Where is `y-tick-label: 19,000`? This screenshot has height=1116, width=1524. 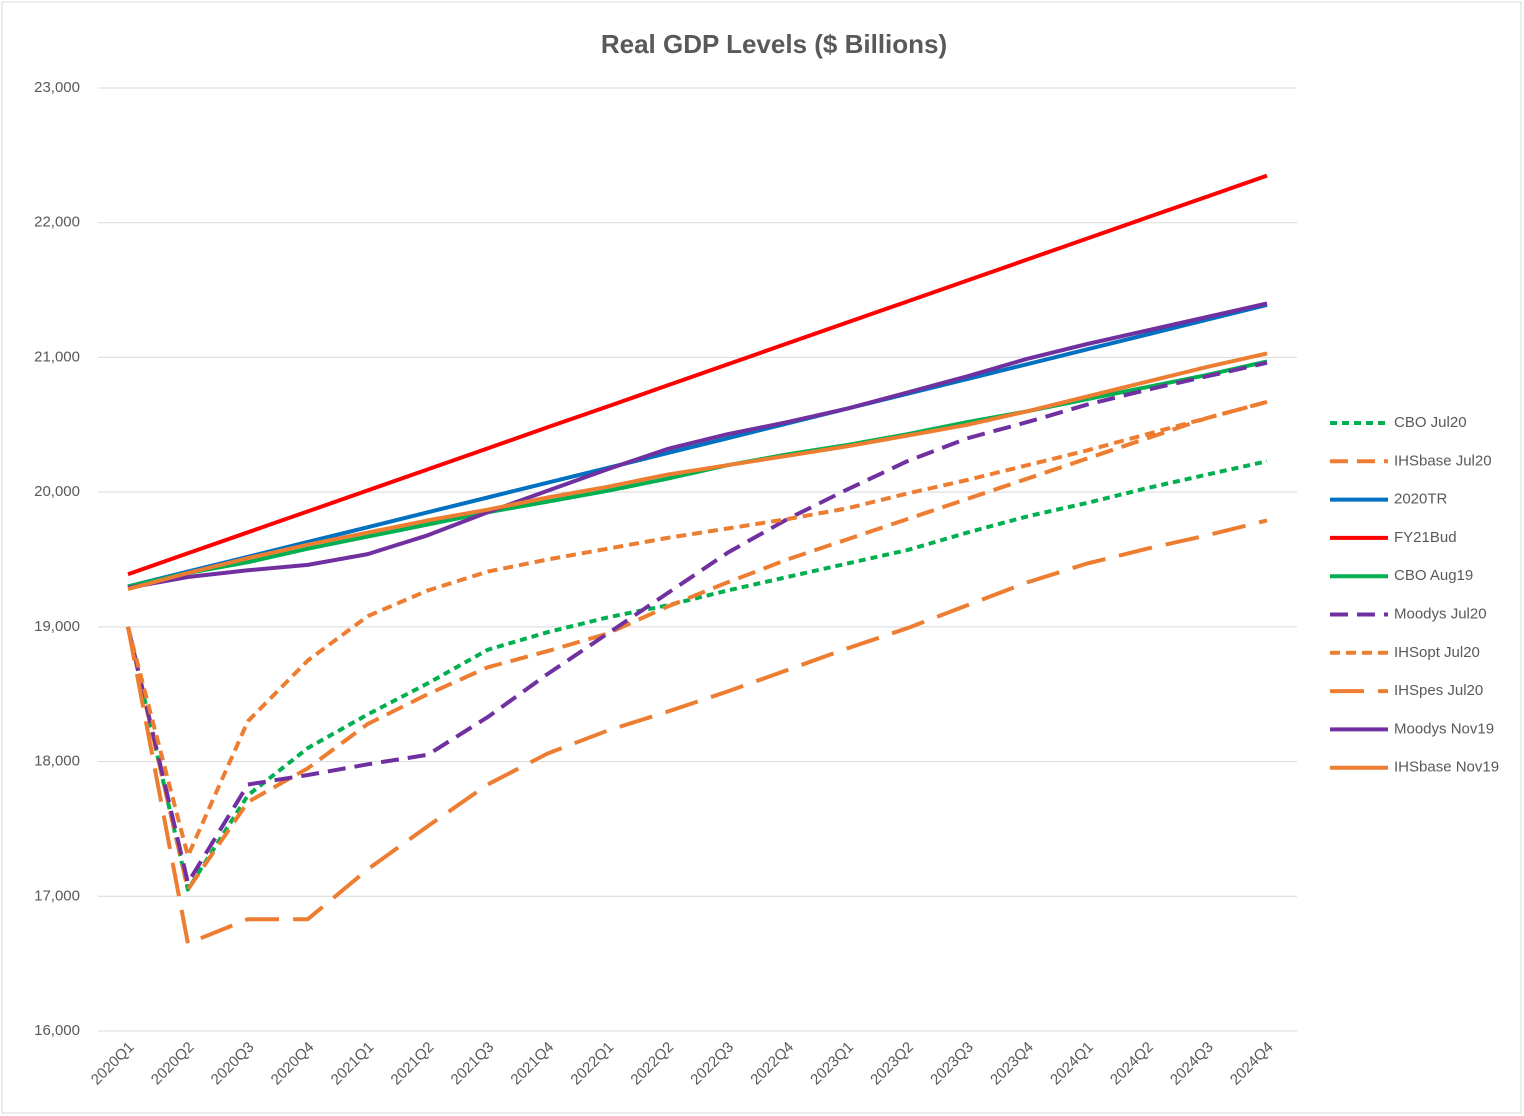 y-tick-label: 19,000 is located at coordinates (57, 626).